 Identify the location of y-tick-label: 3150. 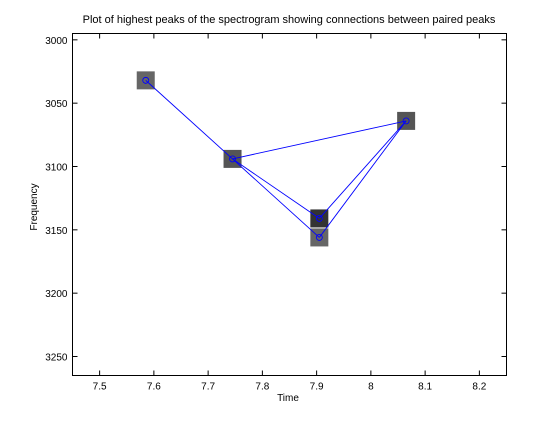
(56, 231).